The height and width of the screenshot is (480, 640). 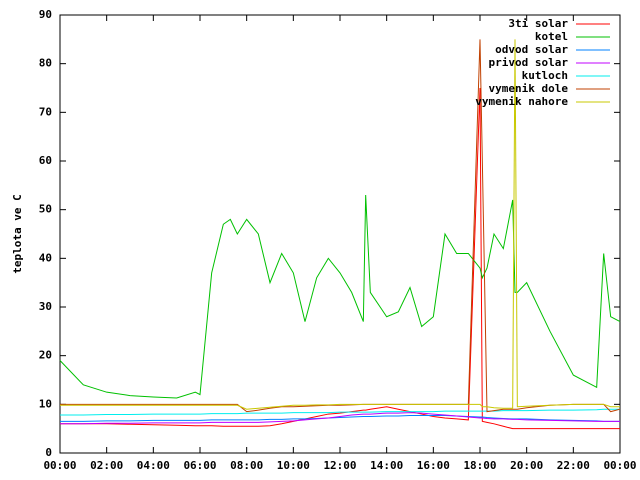 I want to click on legend-label: vymenik dole, so click(x=529, y=88).